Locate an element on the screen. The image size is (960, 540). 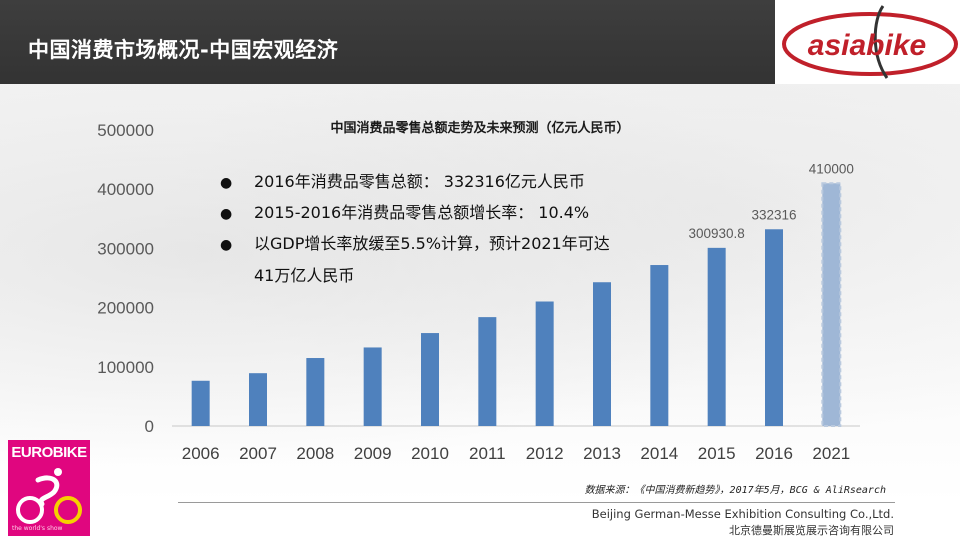
bullet-item: ● 2016年消费品零售总额： 332316亿元人民币 is located at coordinates (453, 182).